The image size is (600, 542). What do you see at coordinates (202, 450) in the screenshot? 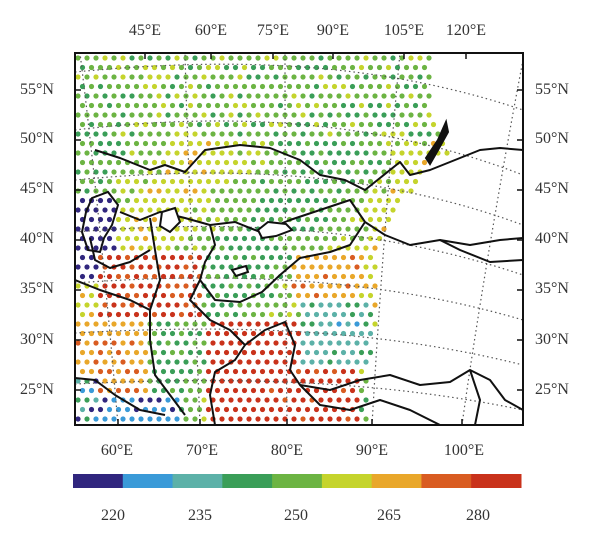
I see `bottom-lon-label: 70°E` at bounding box center [202, 450].